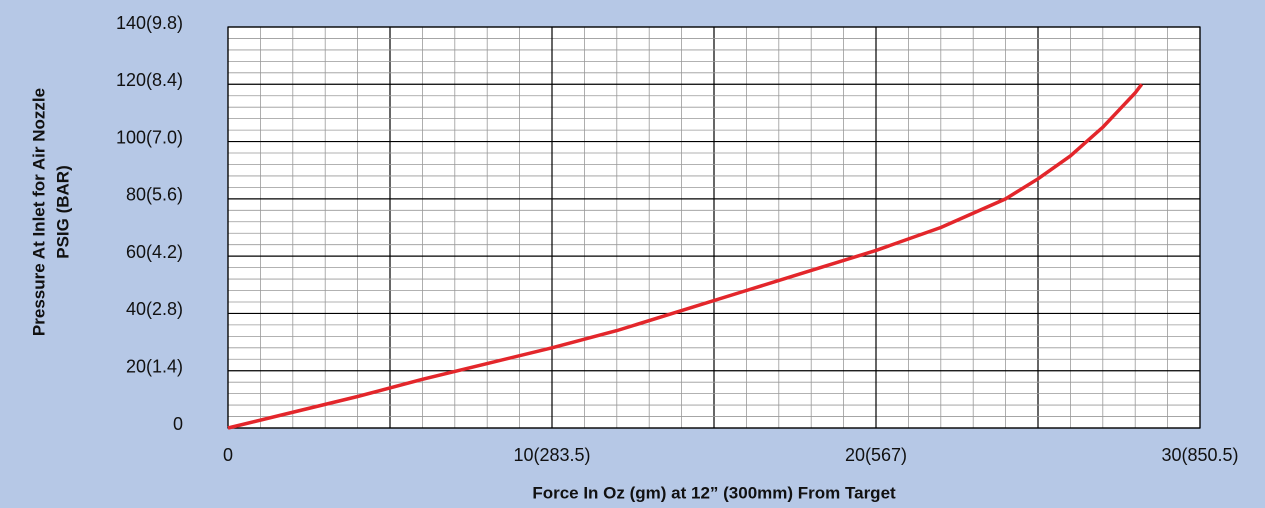 This screenshot has height=508, width=1265. What do you see at coordinates (38, 212) in the screenshot?
I see `y-axis-label: Pressure At Inlet for Air Nozzle` at bounding box center [38, 212].